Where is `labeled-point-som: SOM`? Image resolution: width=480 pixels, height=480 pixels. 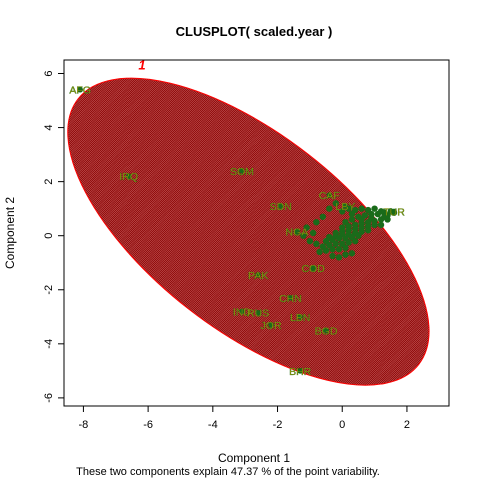
labeled-point-som: SOM is located at coordinates (242, 172).